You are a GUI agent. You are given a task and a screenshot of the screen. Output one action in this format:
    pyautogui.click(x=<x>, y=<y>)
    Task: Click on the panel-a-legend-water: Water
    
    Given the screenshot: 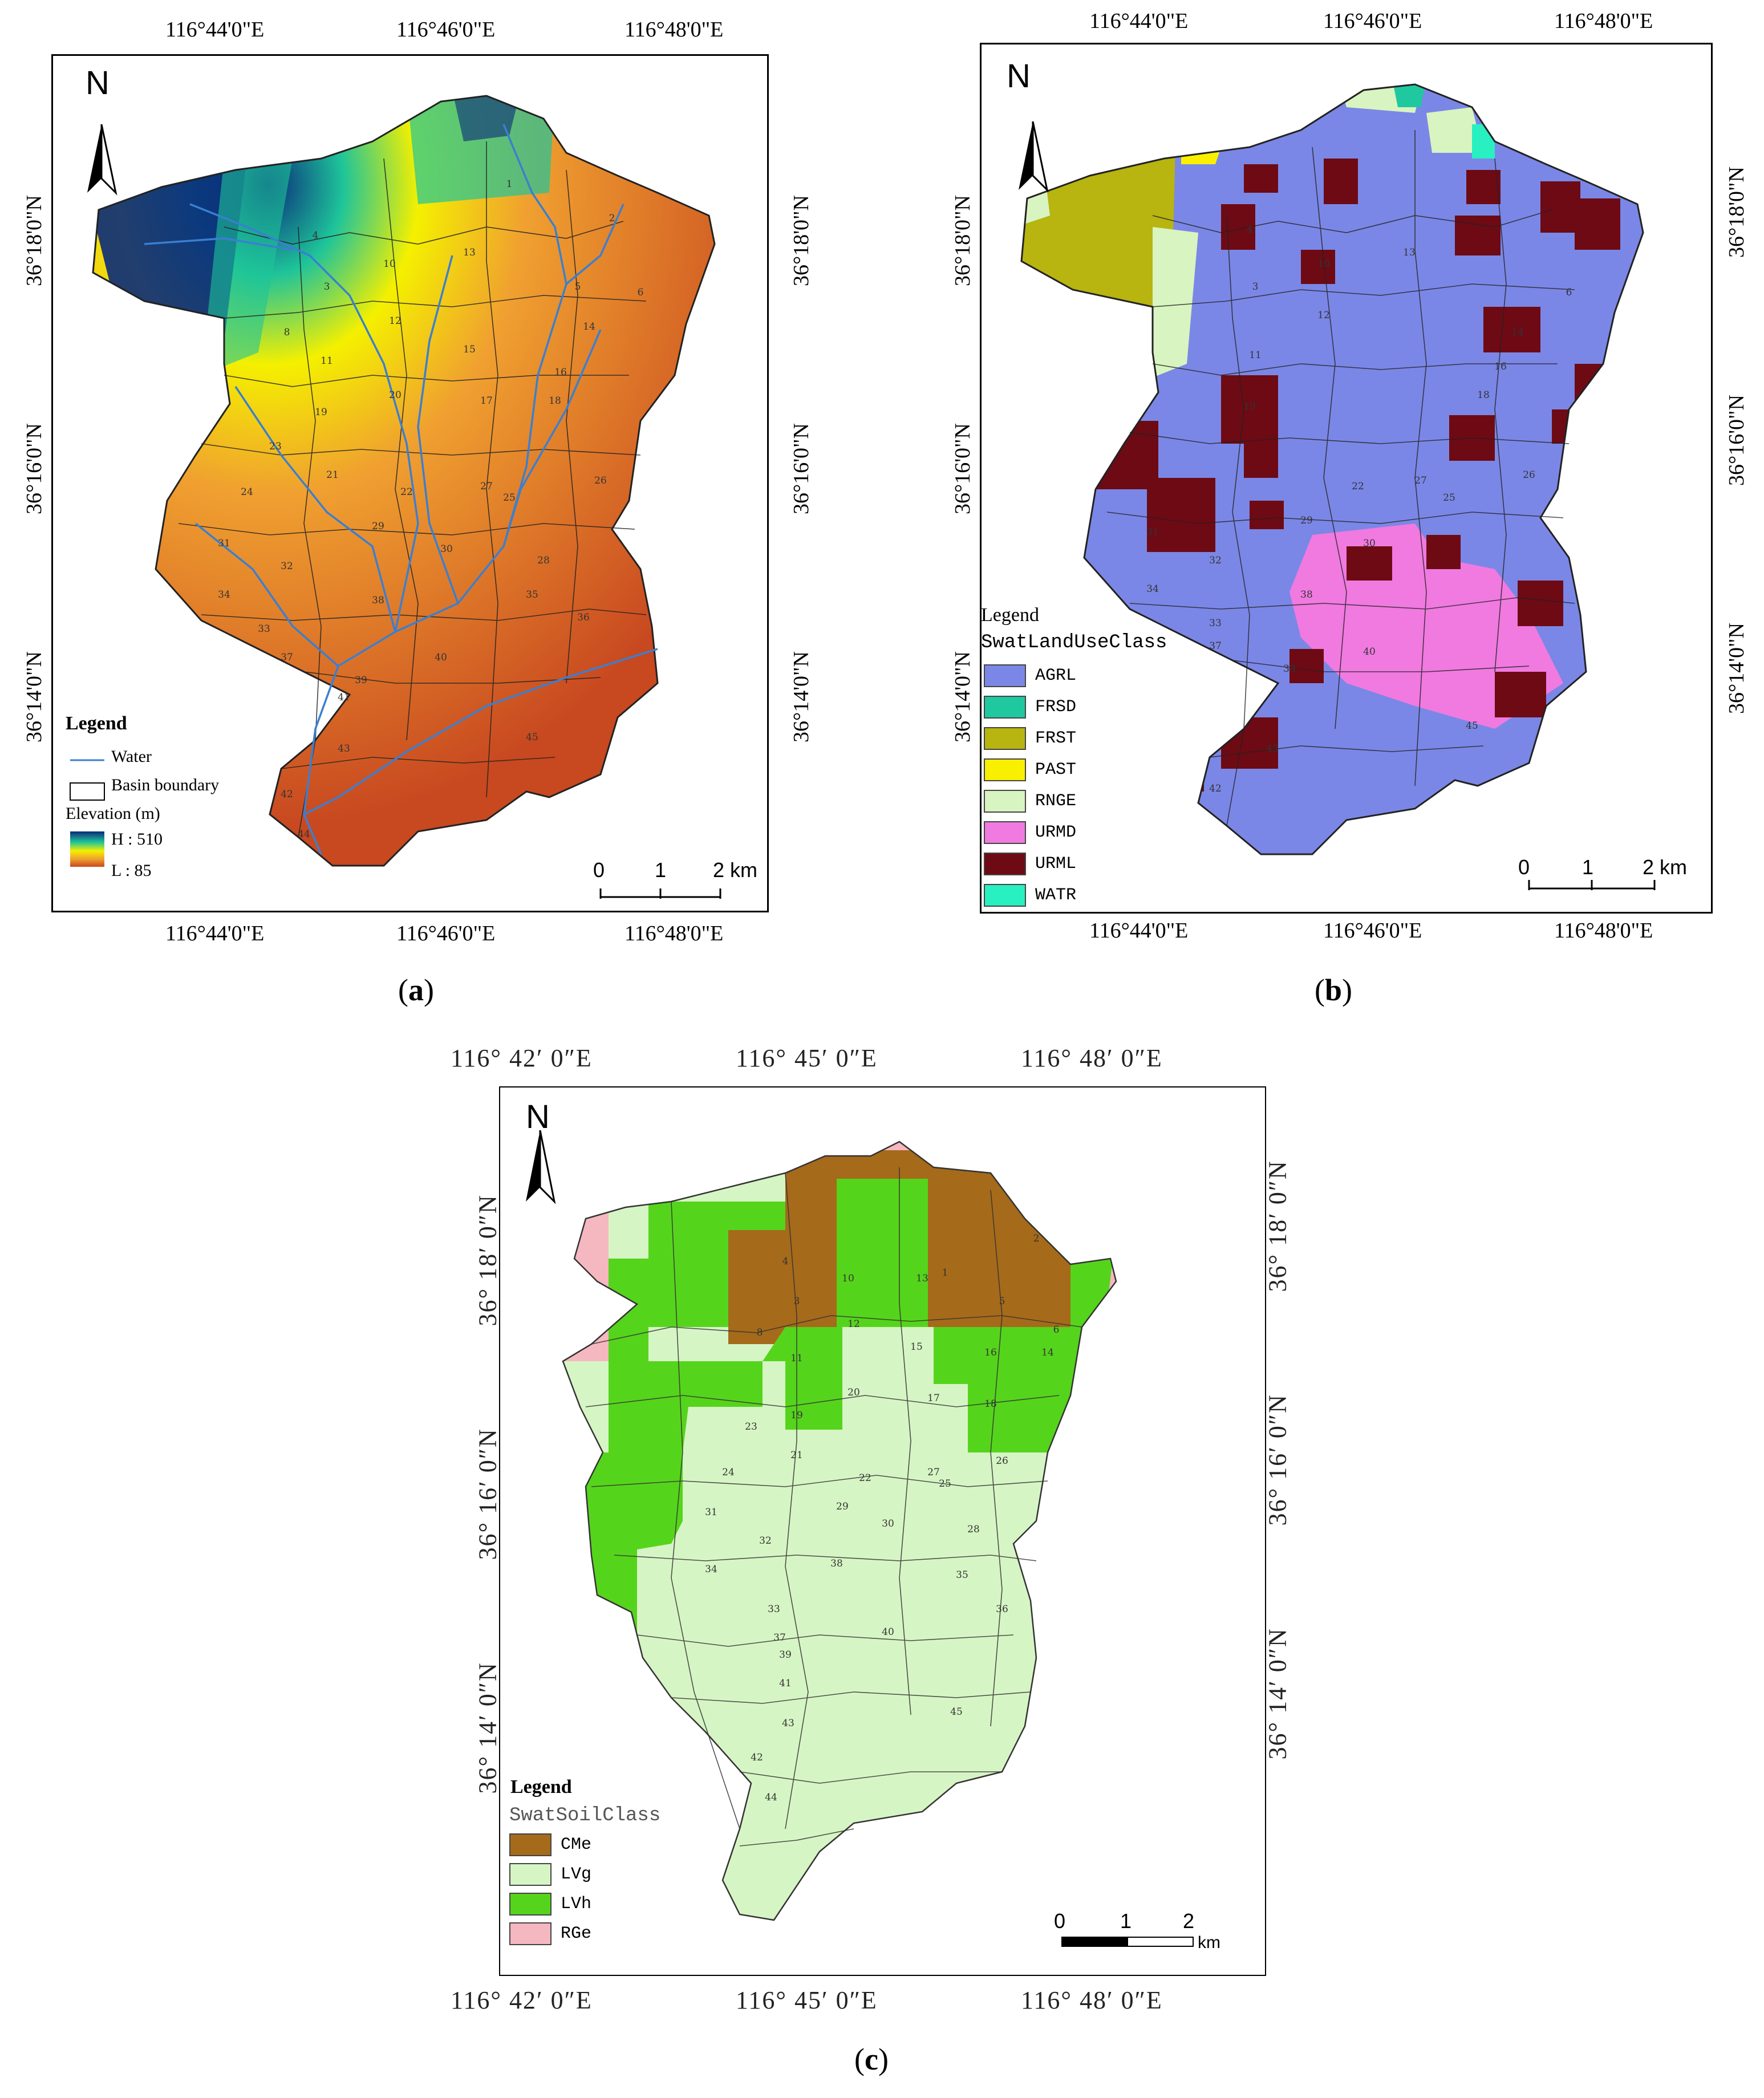 What is the action you would take?
    pyautogui.click(x=131, y=756)
    